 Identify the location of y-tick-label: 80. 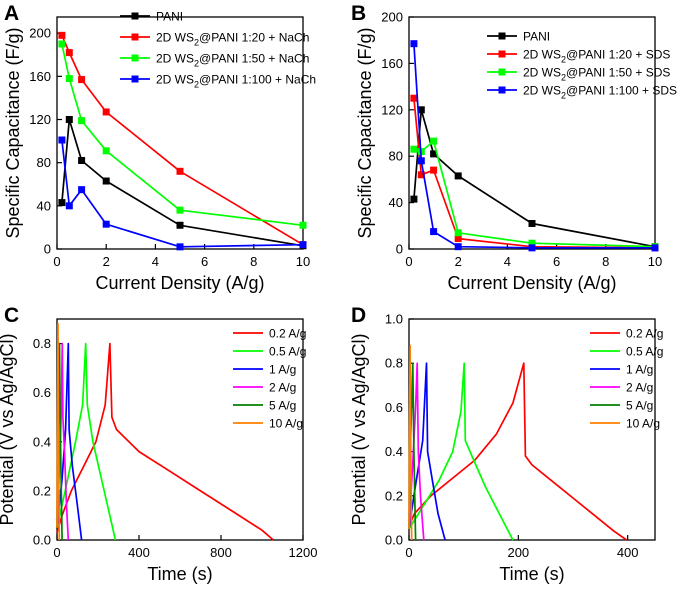
(396, 156).